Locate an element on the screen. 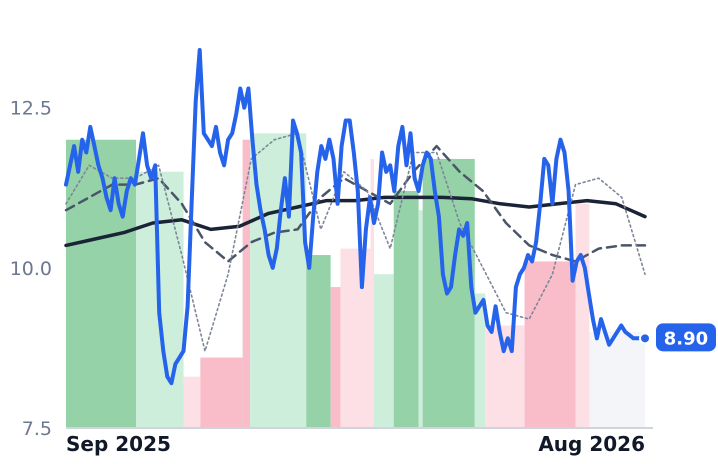 The width and height of the screenshot is (718, 464). series-line-long-ma is located at coordinates (355, 221).